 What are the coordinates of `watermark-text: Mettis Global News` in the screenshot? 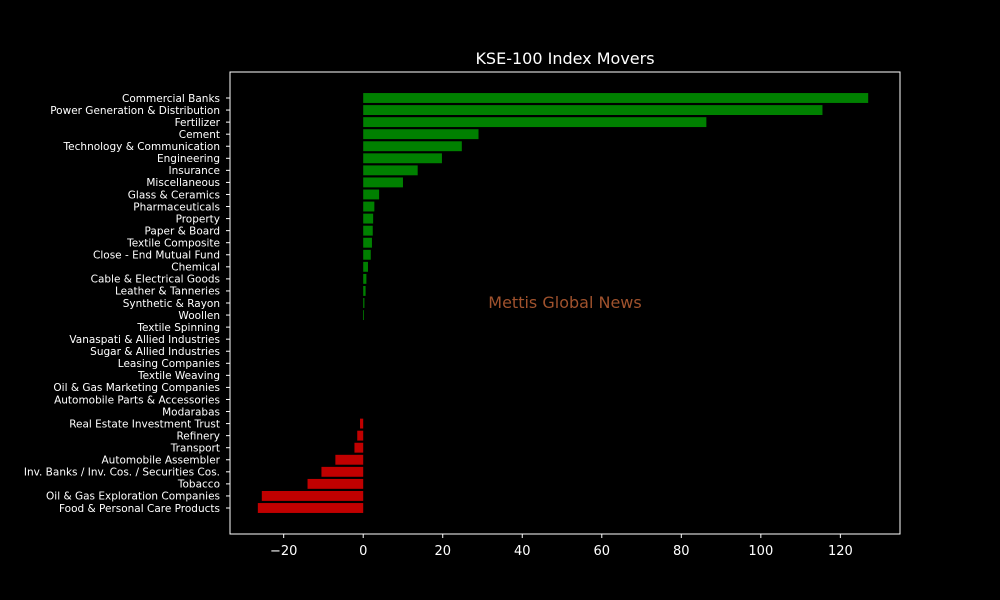 It's located at (564, 302).